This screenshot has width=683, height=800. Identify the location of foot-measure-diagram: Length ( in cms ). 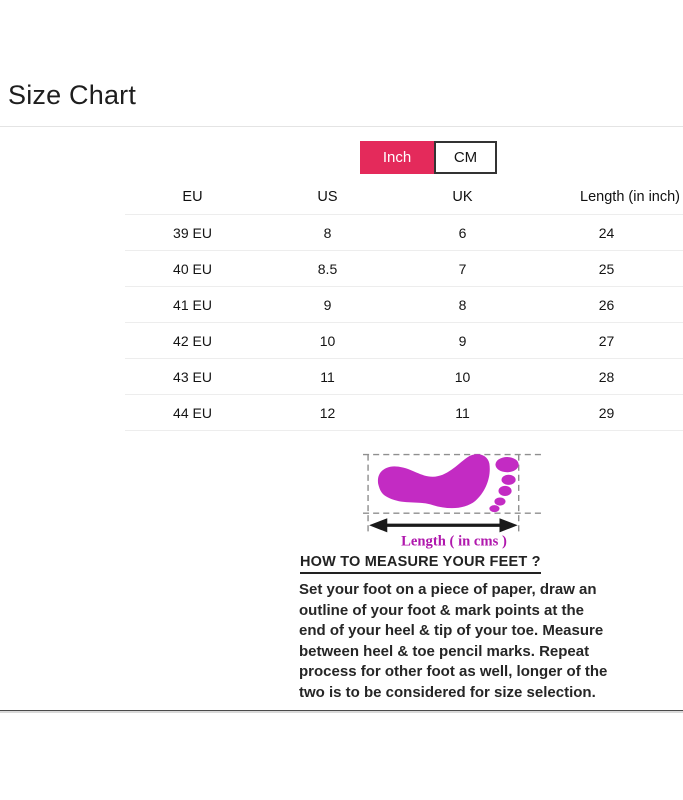
(454, 501).